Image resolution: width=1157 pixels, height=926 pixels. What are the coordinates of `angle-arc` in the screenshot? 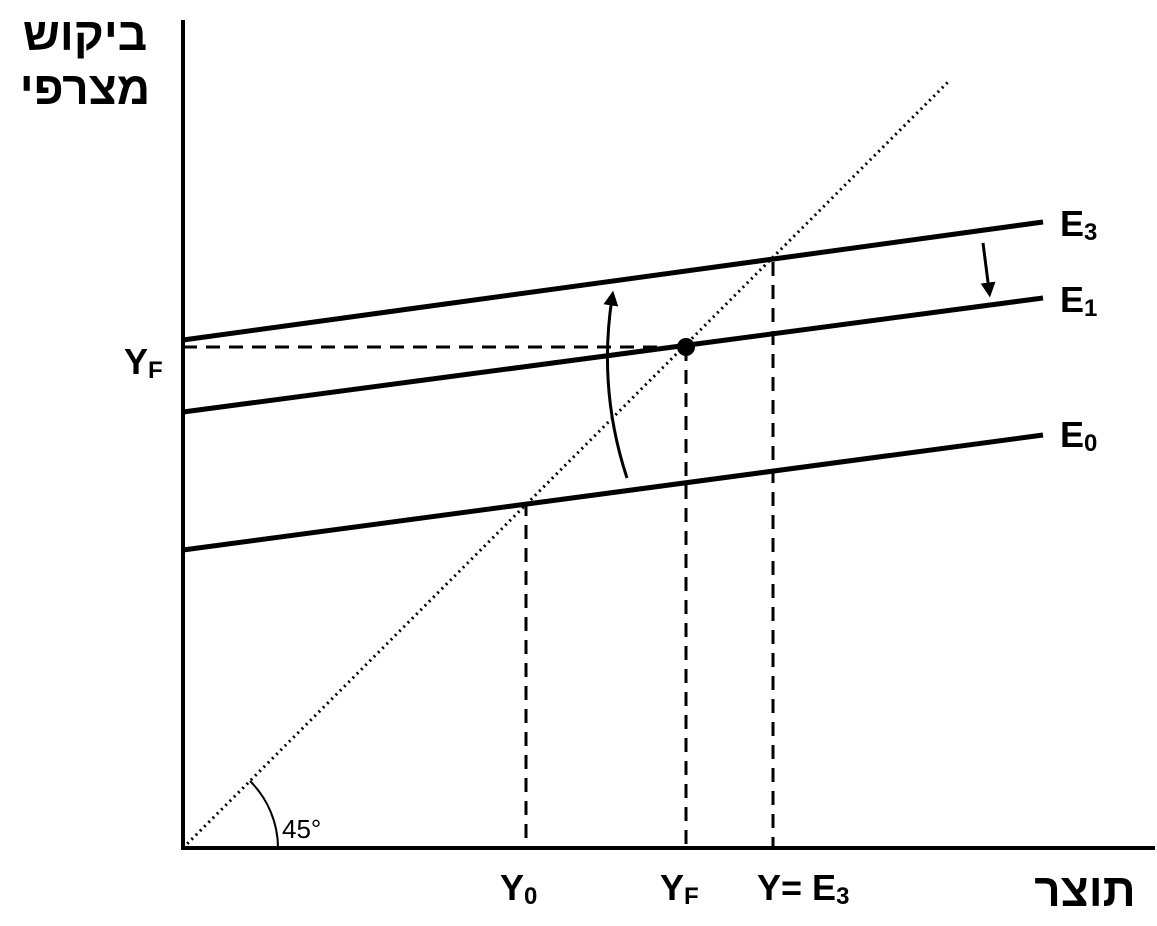 It's located at (264, 814).